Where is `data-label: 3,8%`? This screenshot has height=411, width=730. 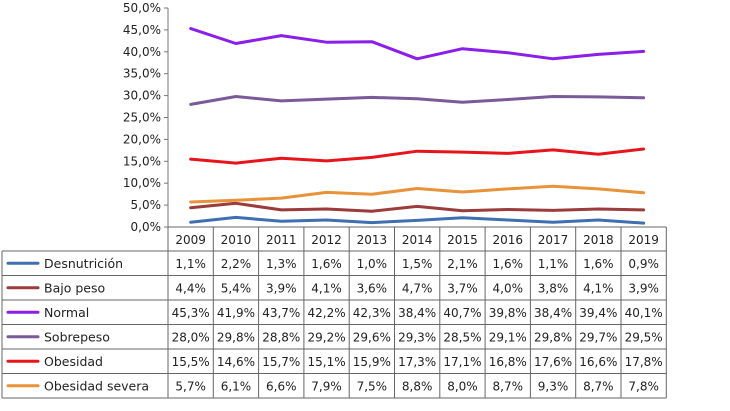
data-label: 3,8% is located at coordinates (553, 288).